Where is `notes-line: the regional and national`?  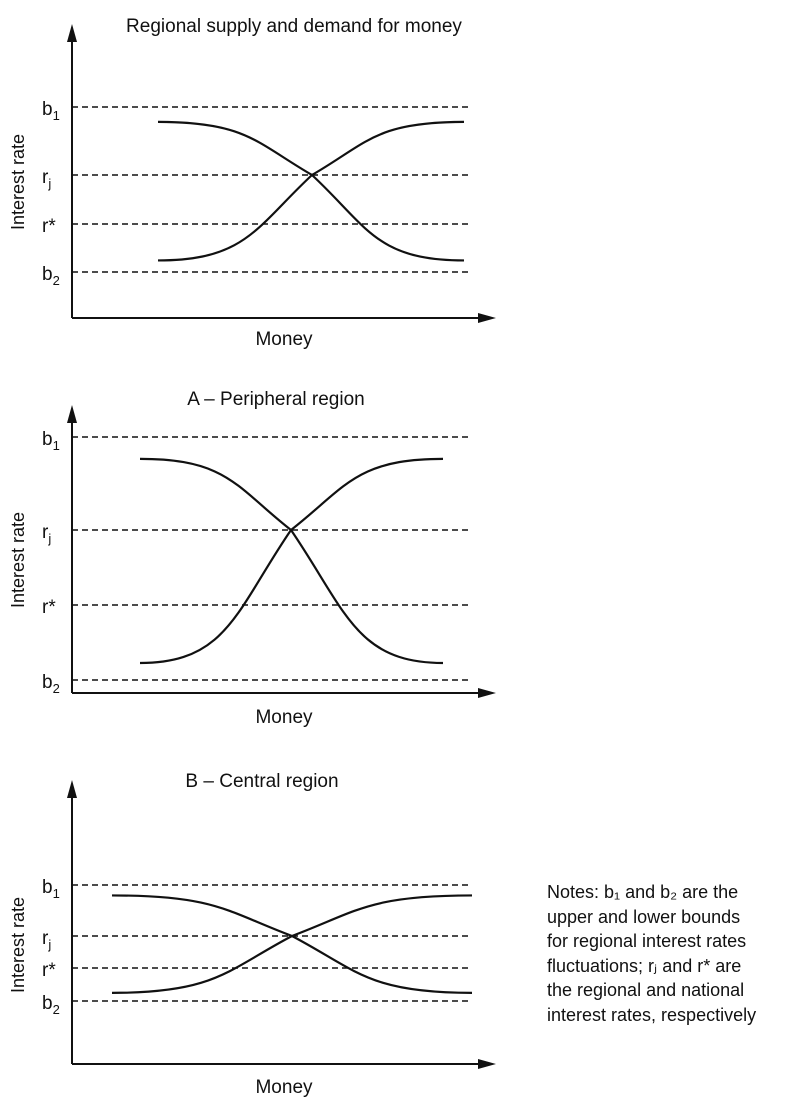 notes-line: the regional and national is located at coordinates (646, 990).